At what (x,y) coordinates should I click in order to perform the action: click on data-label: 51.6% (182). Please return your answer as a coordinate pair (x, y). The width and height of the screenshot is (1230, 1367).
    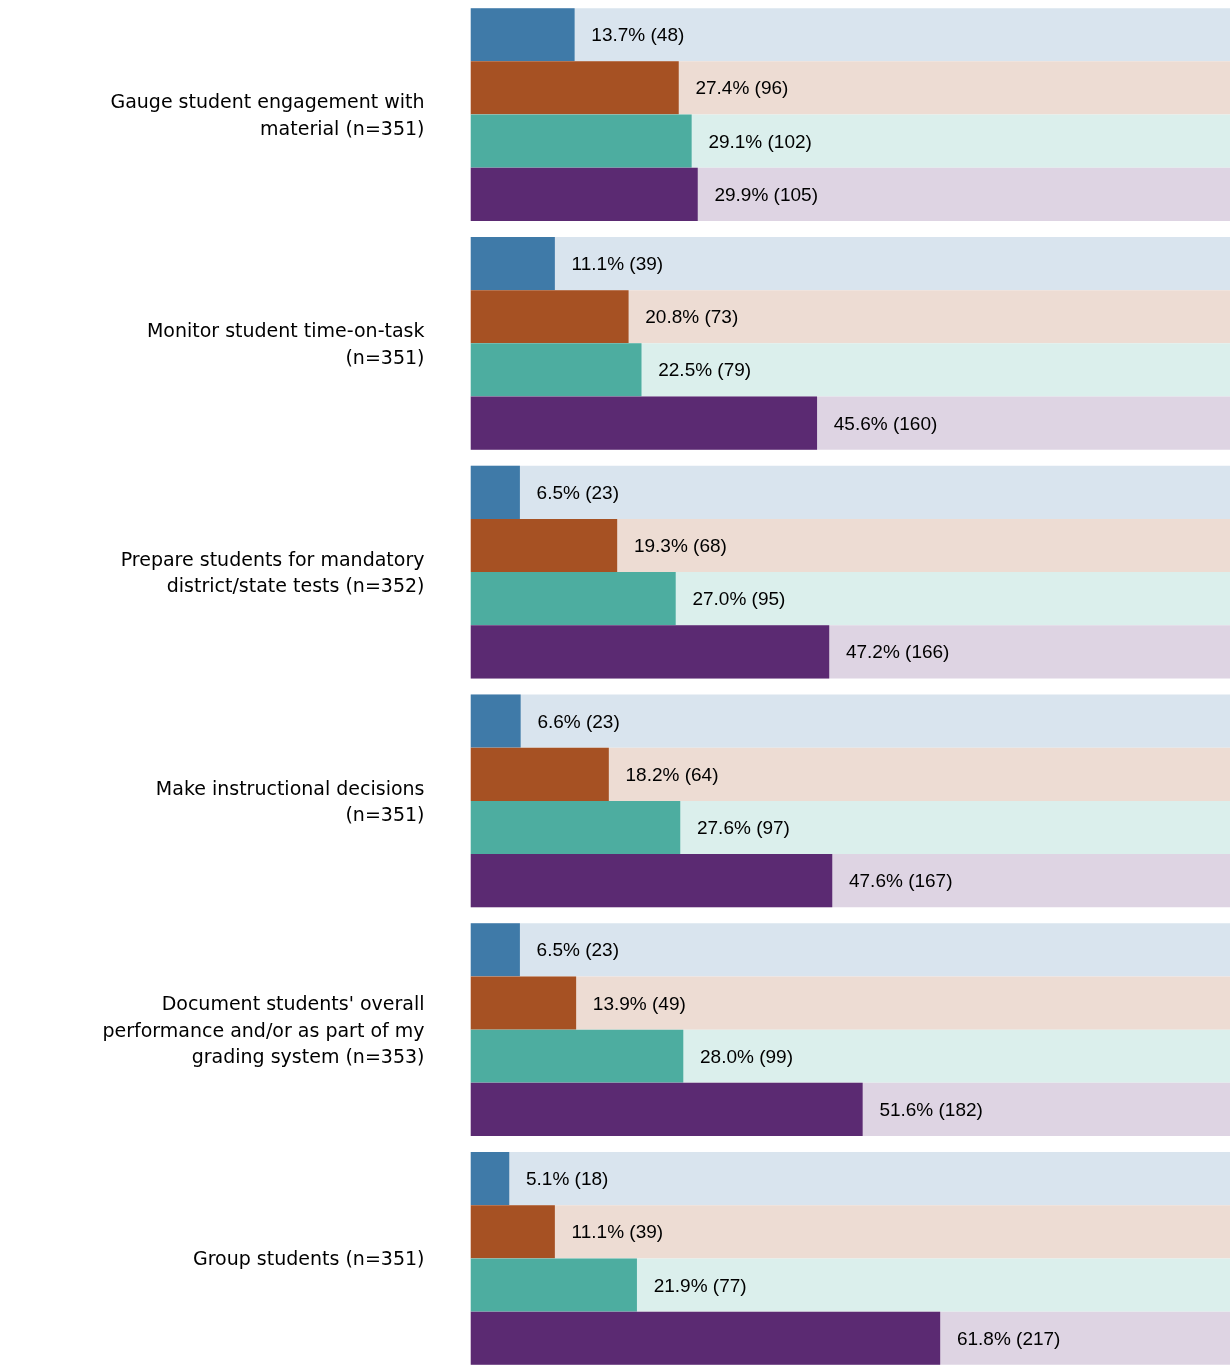
    Looking at the image, I should click on (931, 1109).